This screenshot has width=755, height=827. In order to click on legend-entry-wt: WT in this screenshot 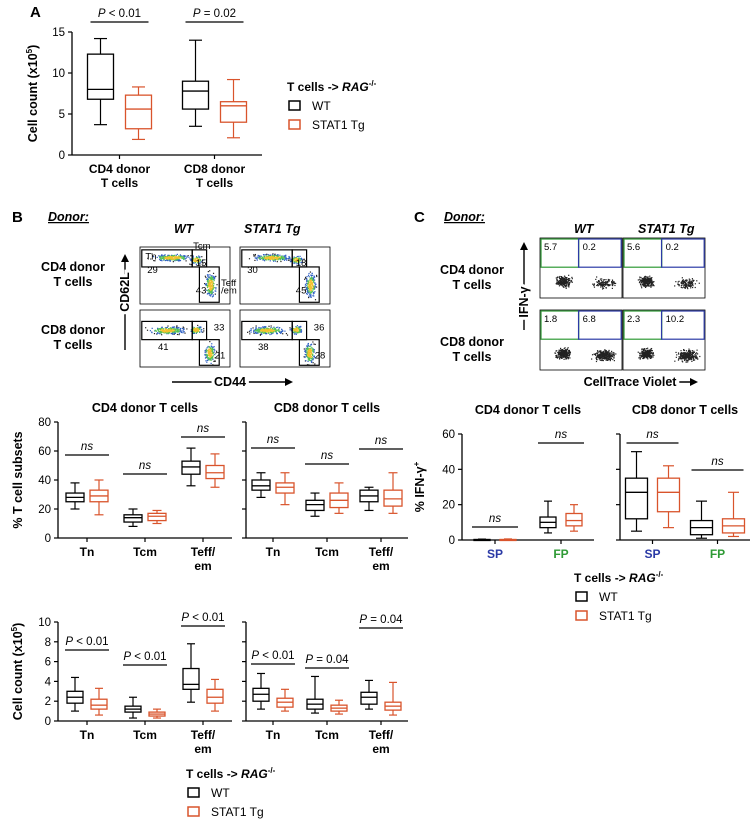, I will do `click(220, 793)`.